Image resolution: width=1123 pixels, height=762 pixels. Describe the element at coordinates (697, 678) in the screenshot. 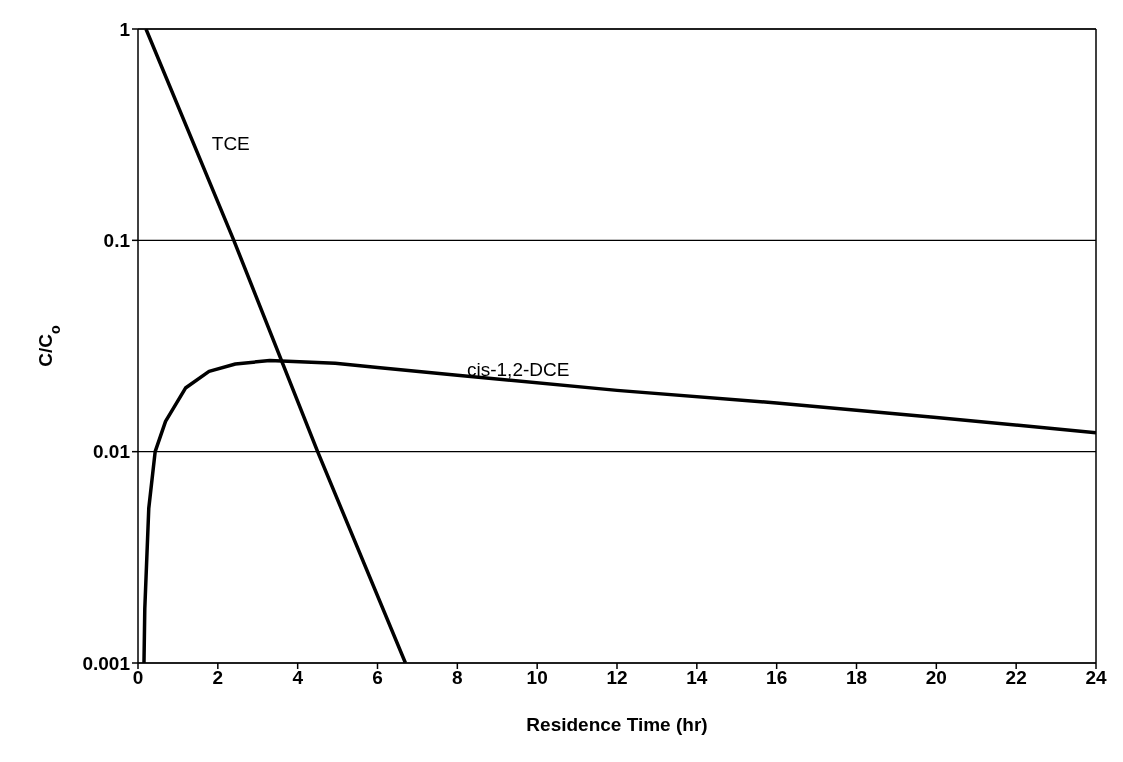

I see `x-tick-label: 14` at that location.